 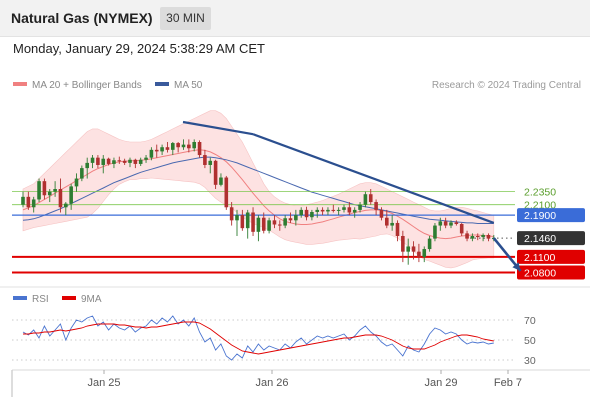 I want to click on level-tag-label: 2.1100, so click(x=539, y=258).